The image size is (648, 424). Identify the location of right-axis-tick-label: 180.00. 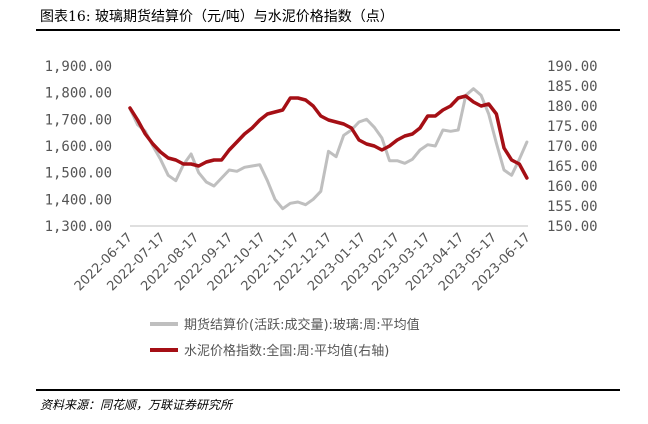
(572, 107).